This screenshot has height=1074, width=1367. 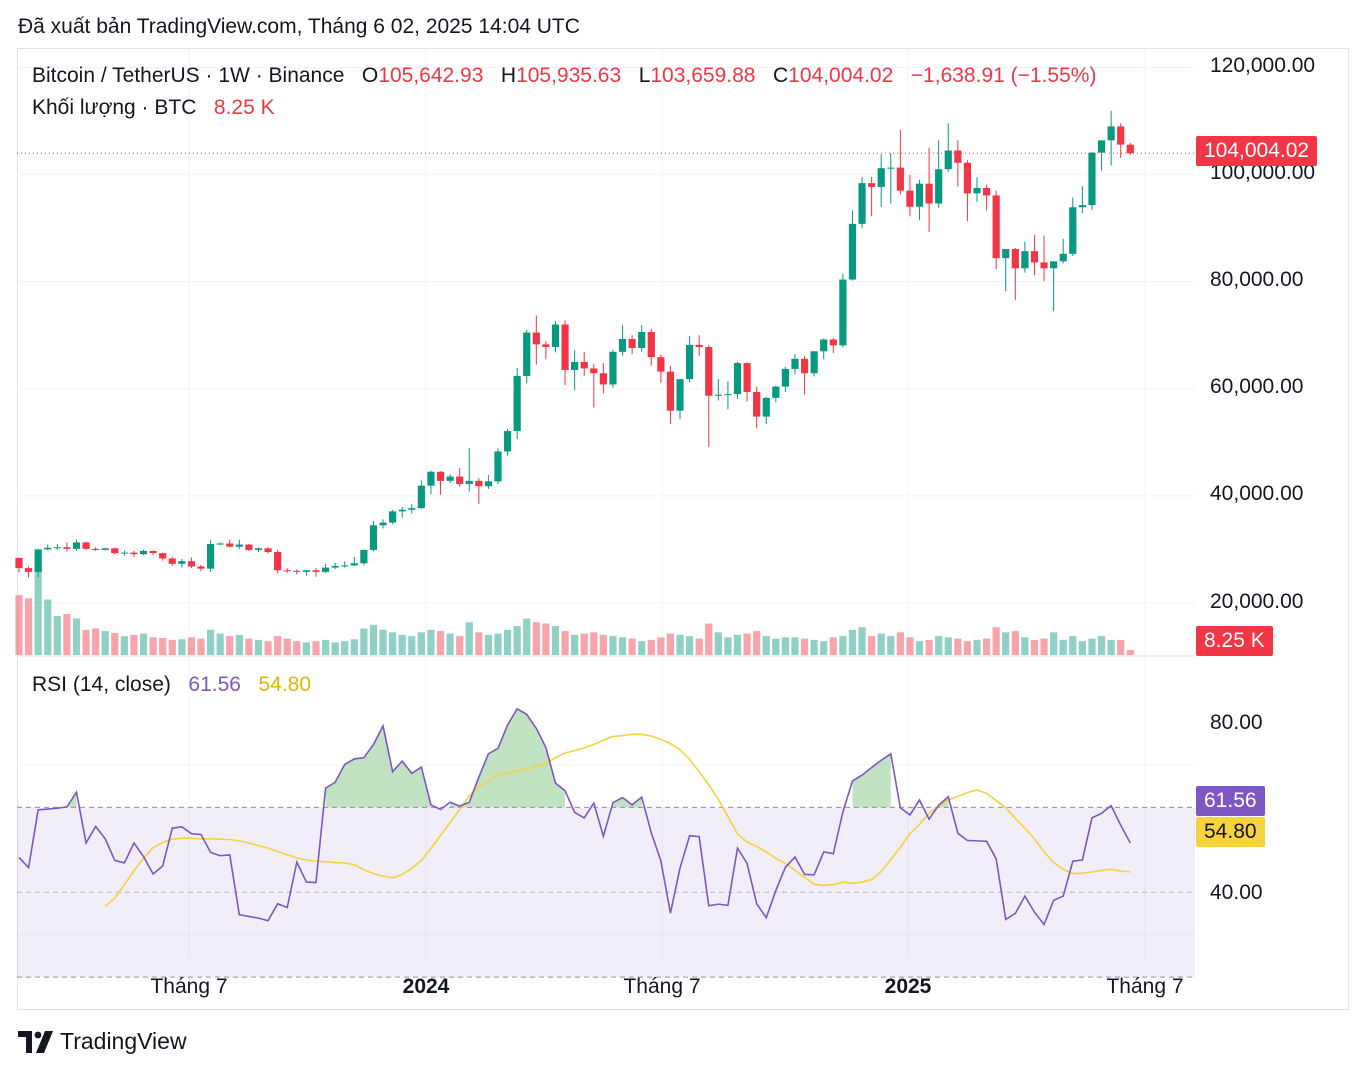 I want to click on volume-label: Khối lượng · BTC, so click(x=114, y=107).